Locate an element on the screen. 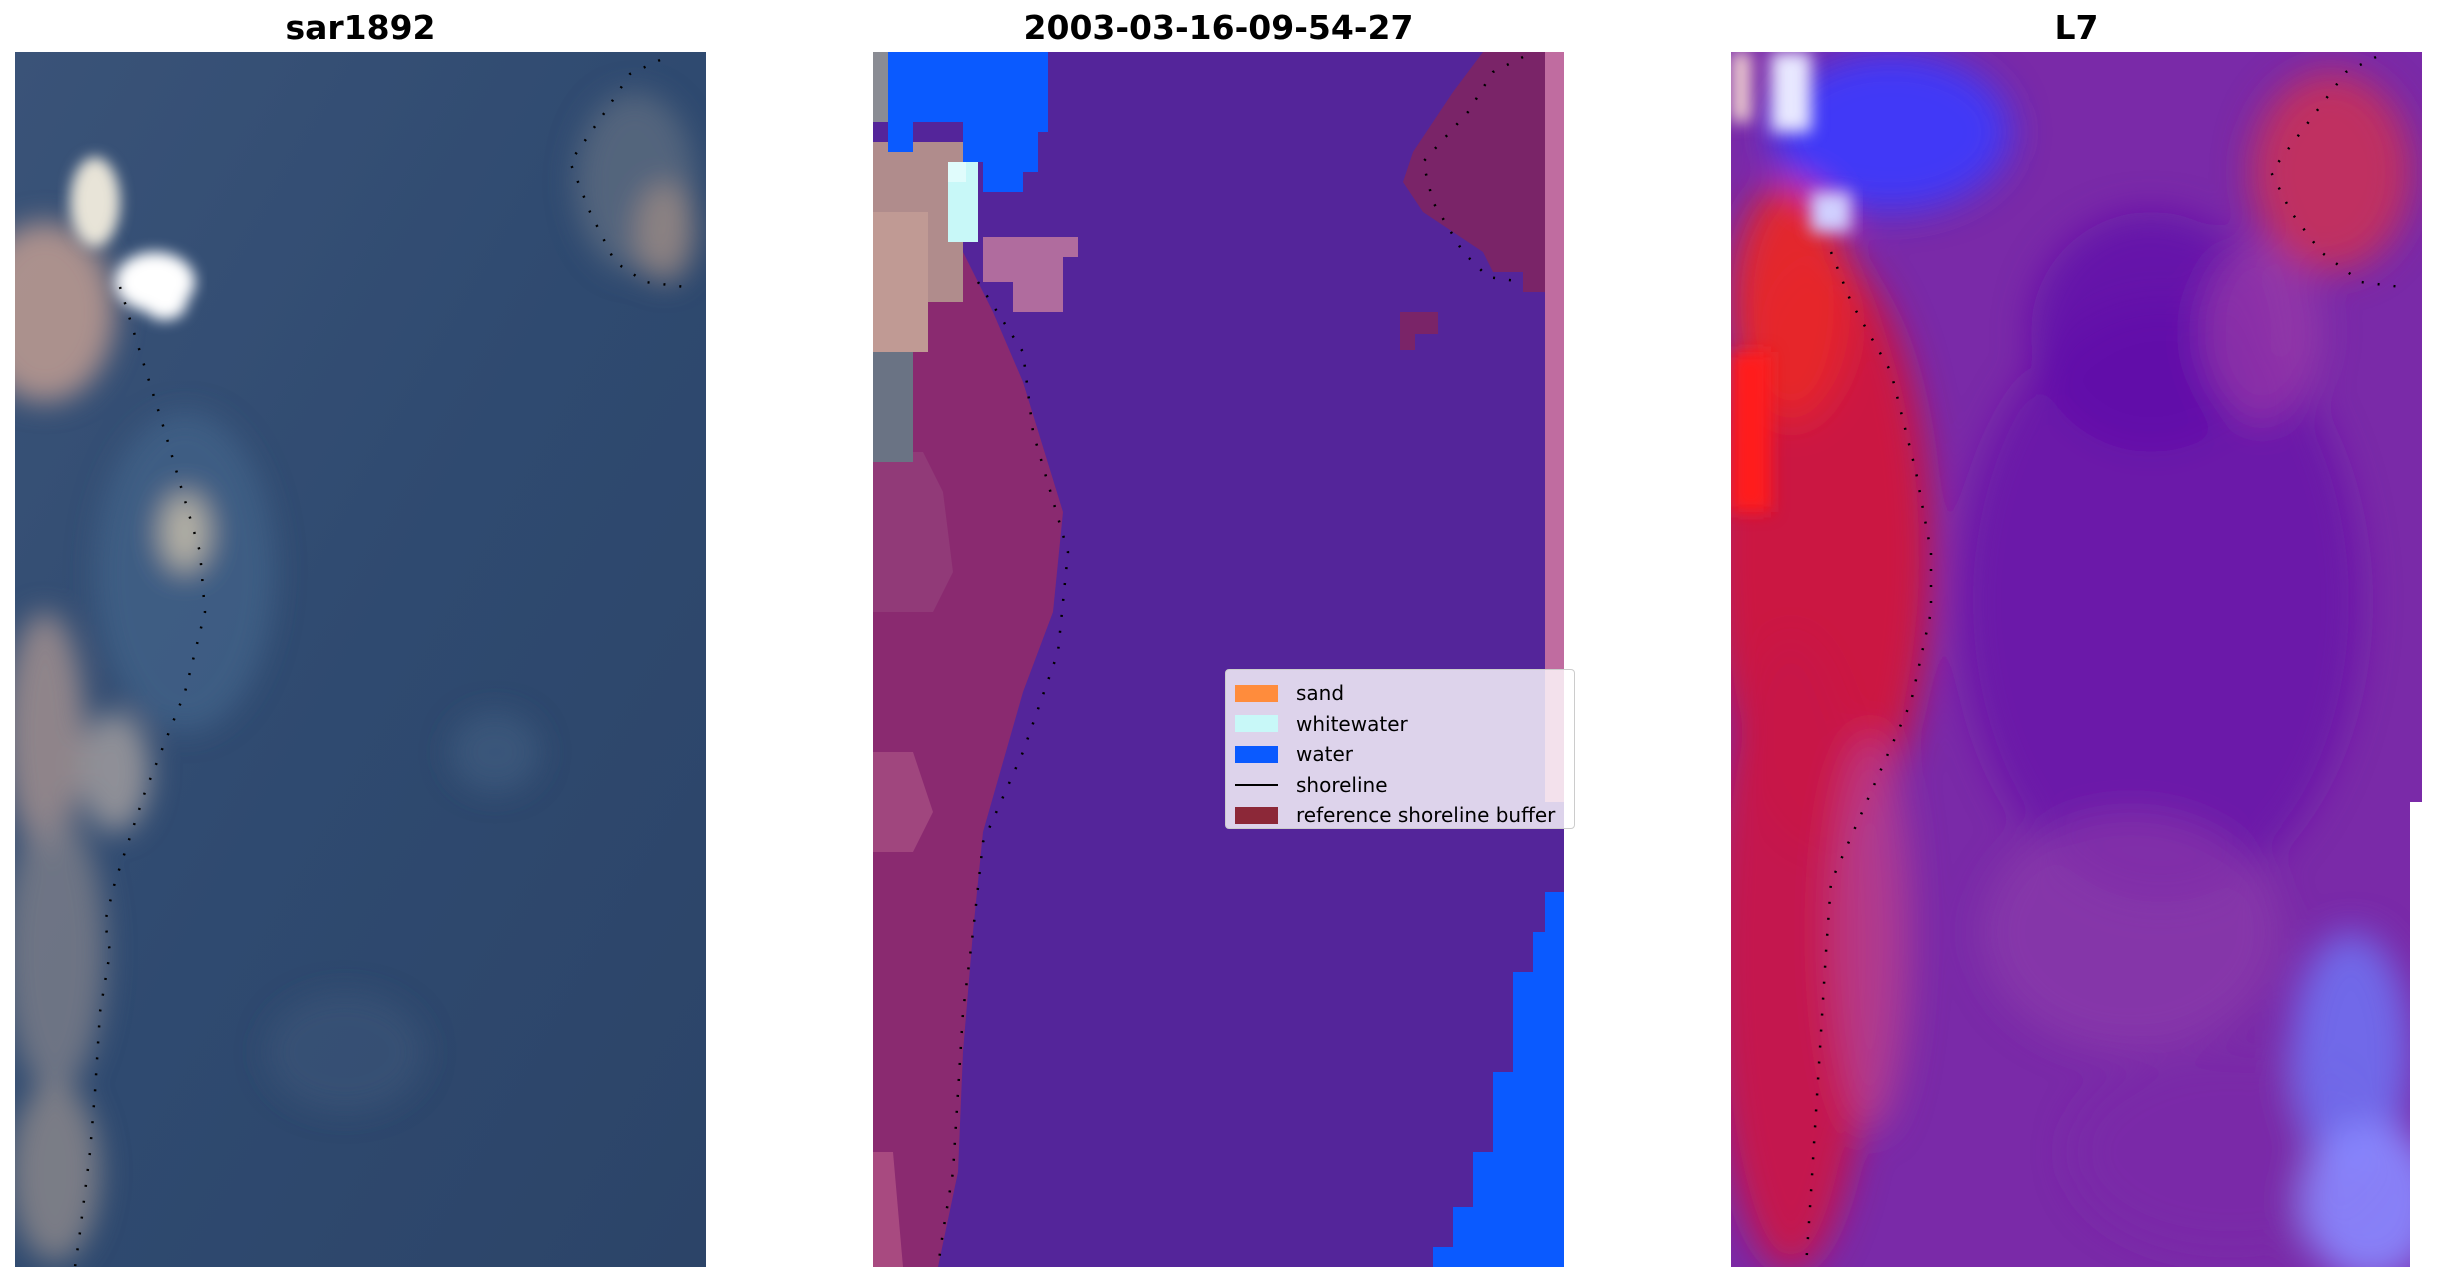 The image size is (2455, 1283). classified-shoreline-left is located at coordinates (1003, 774).